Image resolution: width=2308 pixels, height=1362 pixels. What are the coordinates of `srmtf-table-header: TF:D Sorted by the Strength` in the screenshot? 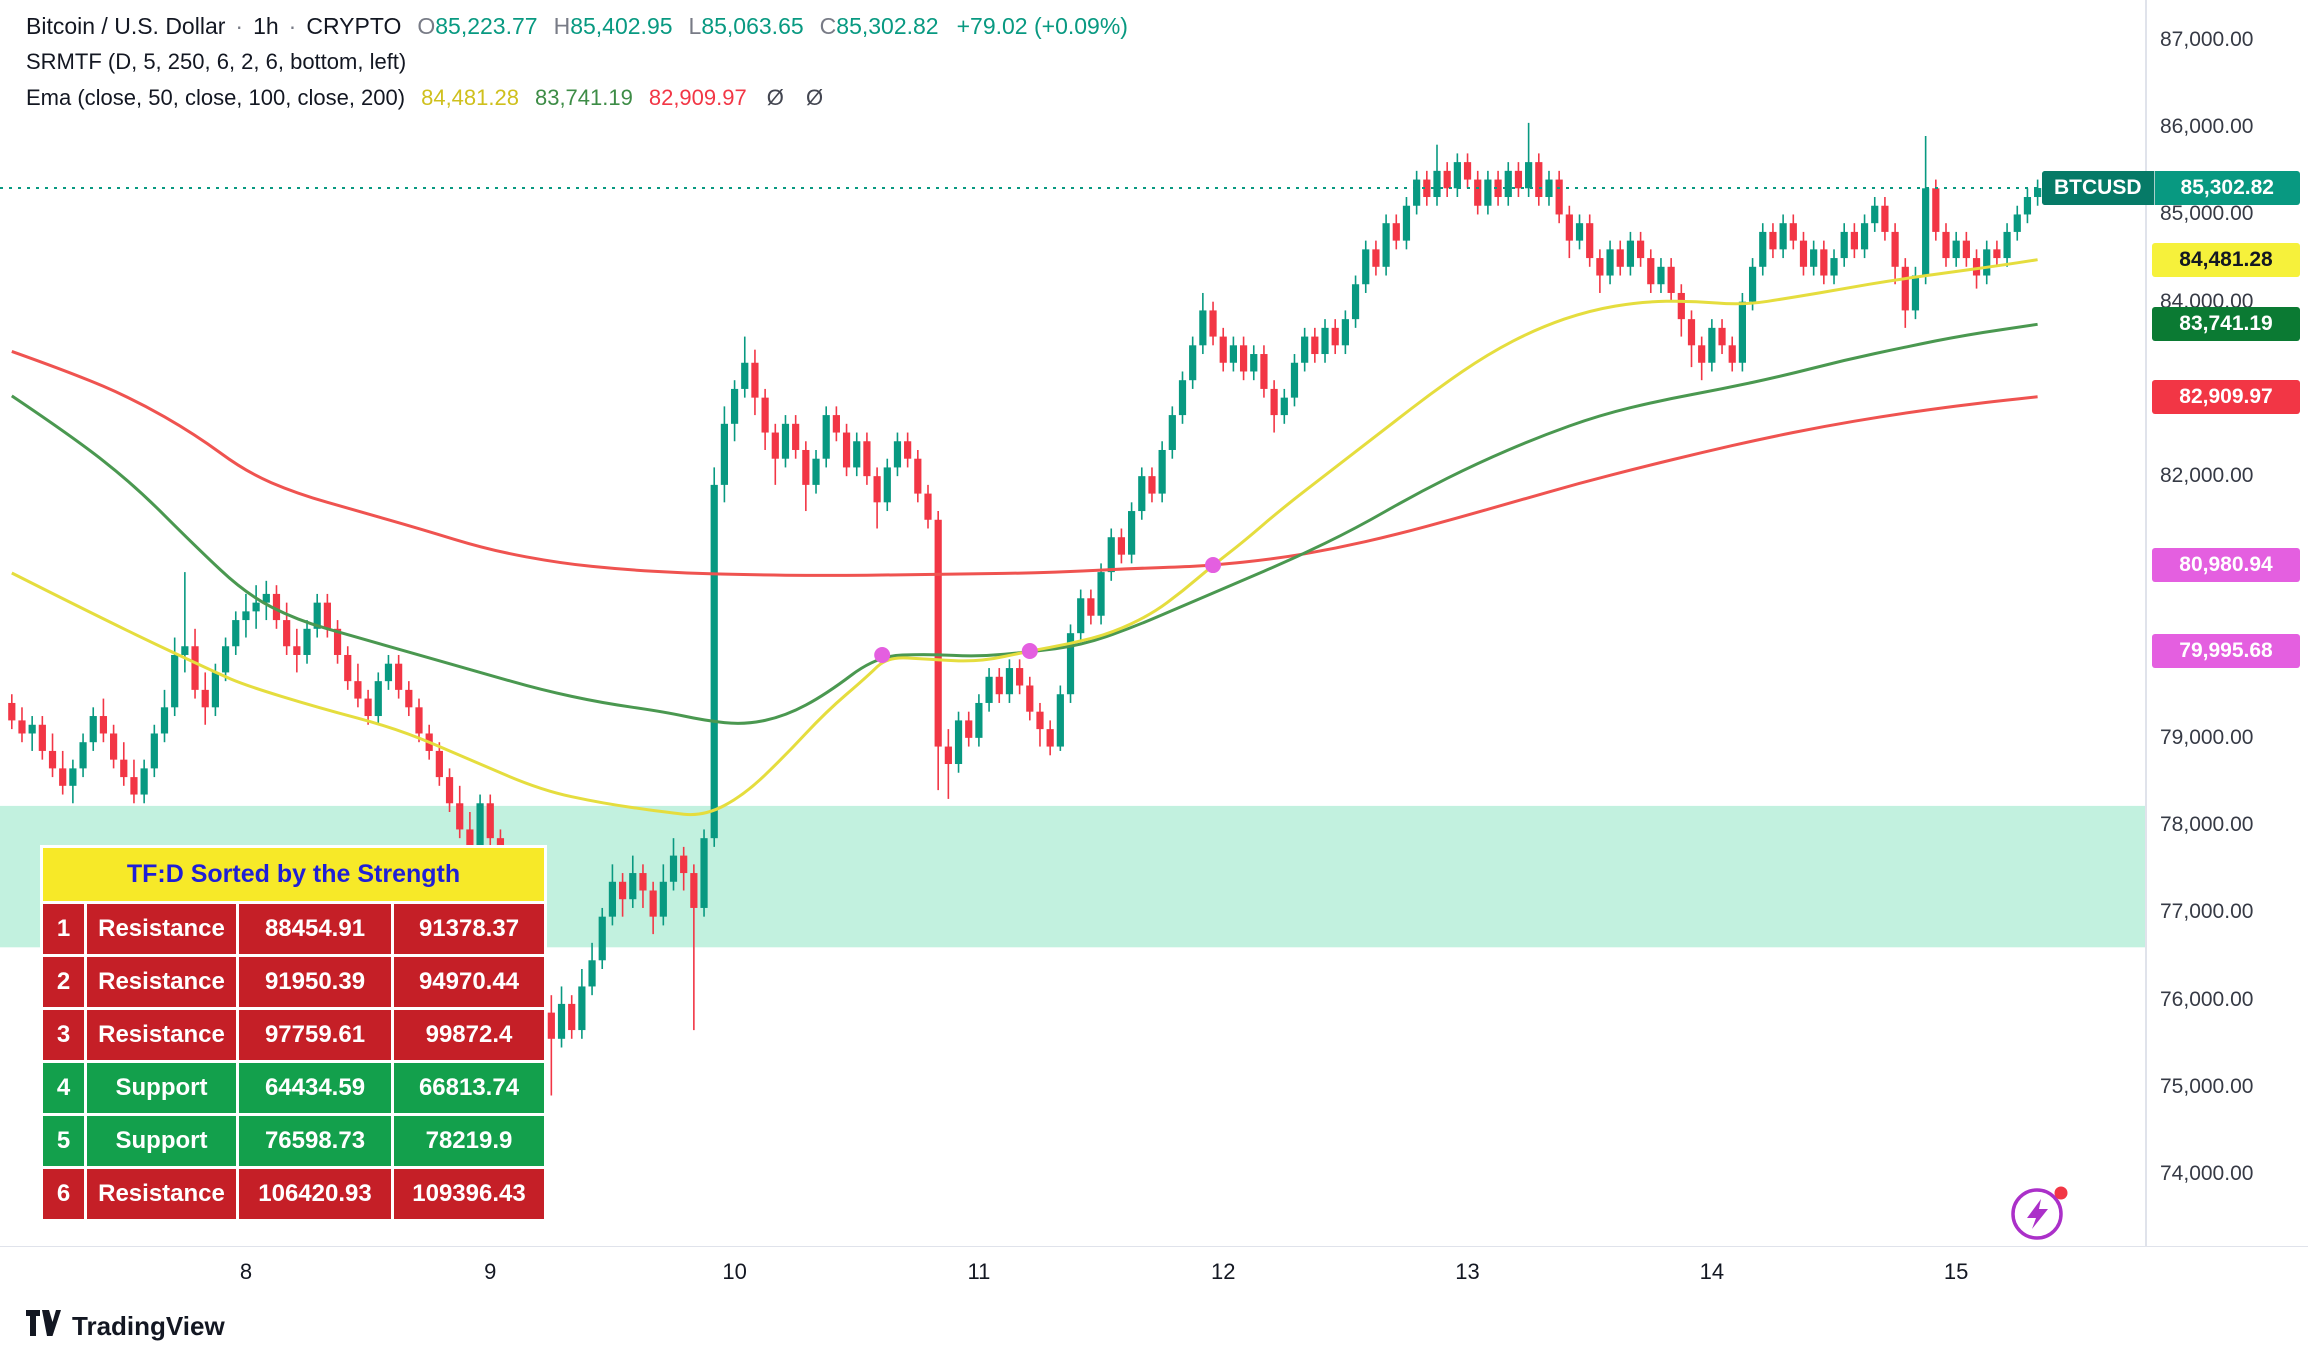 It's located at (293, 874).